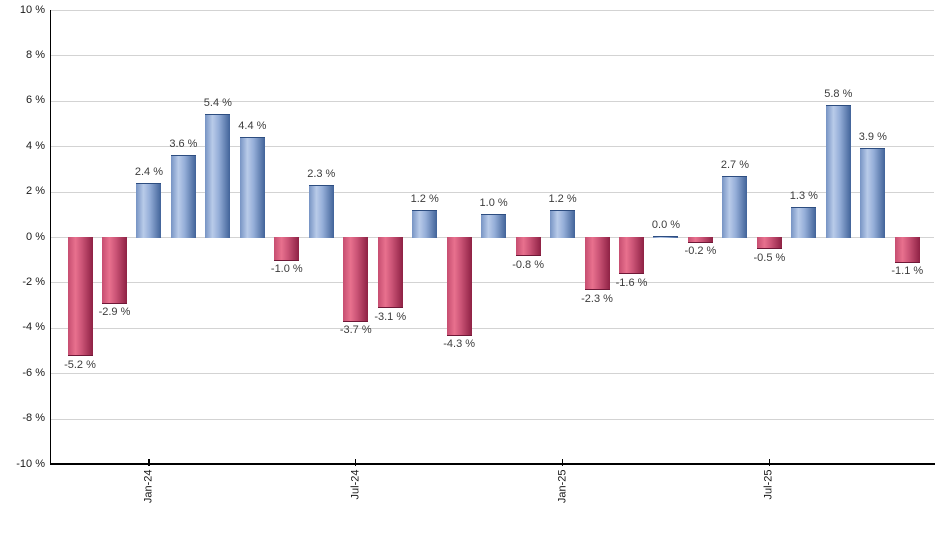 This screenshot has height=550, width=940. I want to click on bar-value-label: -0.8 %, so click(528, 264).